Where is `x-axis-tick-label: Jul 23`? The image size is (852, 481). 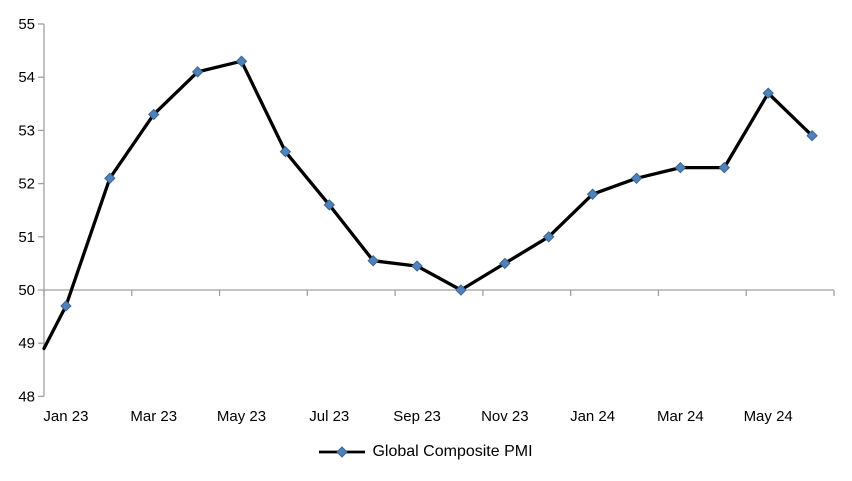 x-axis-tick-label: Jul 23 is located at coordinates (329, 416).